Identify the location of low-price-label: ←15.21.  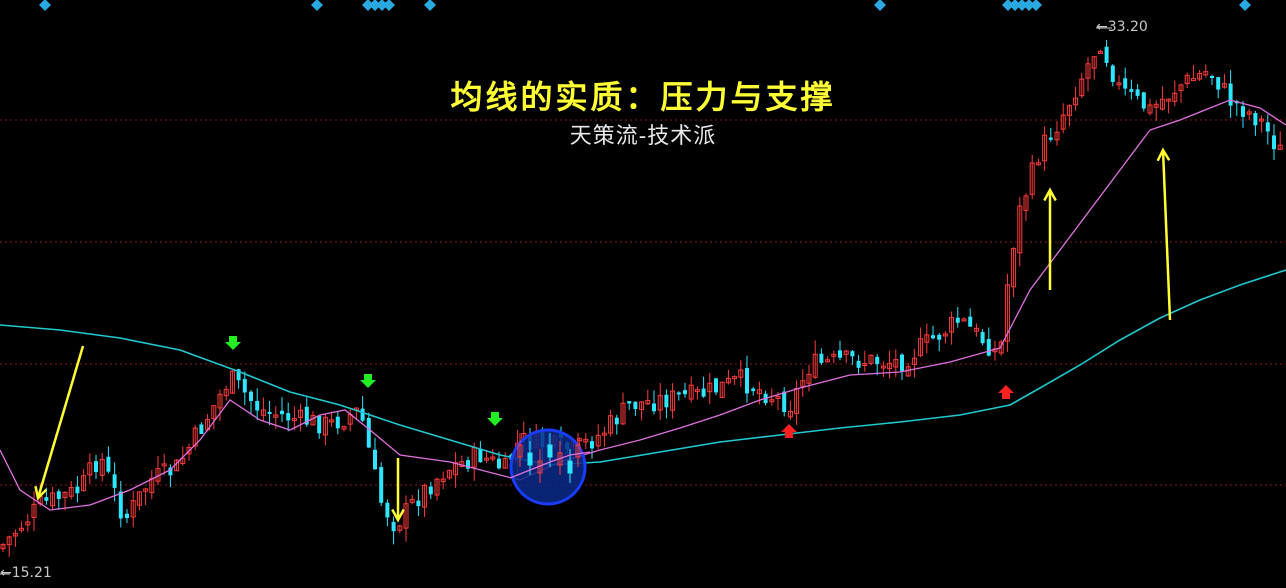
(26, 573).